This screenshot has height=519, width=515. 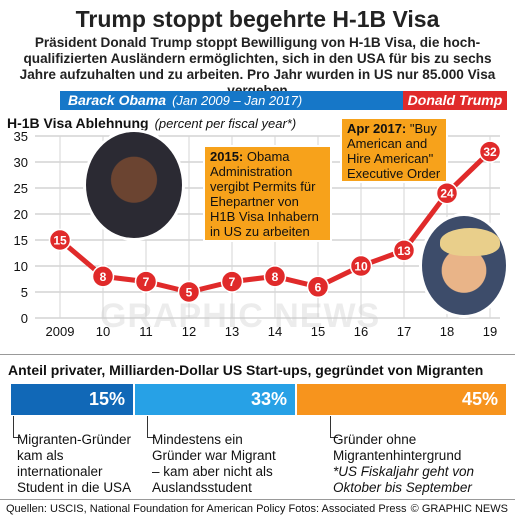 I want to click on x-tick-label: 15, so click(x=318, y=331).